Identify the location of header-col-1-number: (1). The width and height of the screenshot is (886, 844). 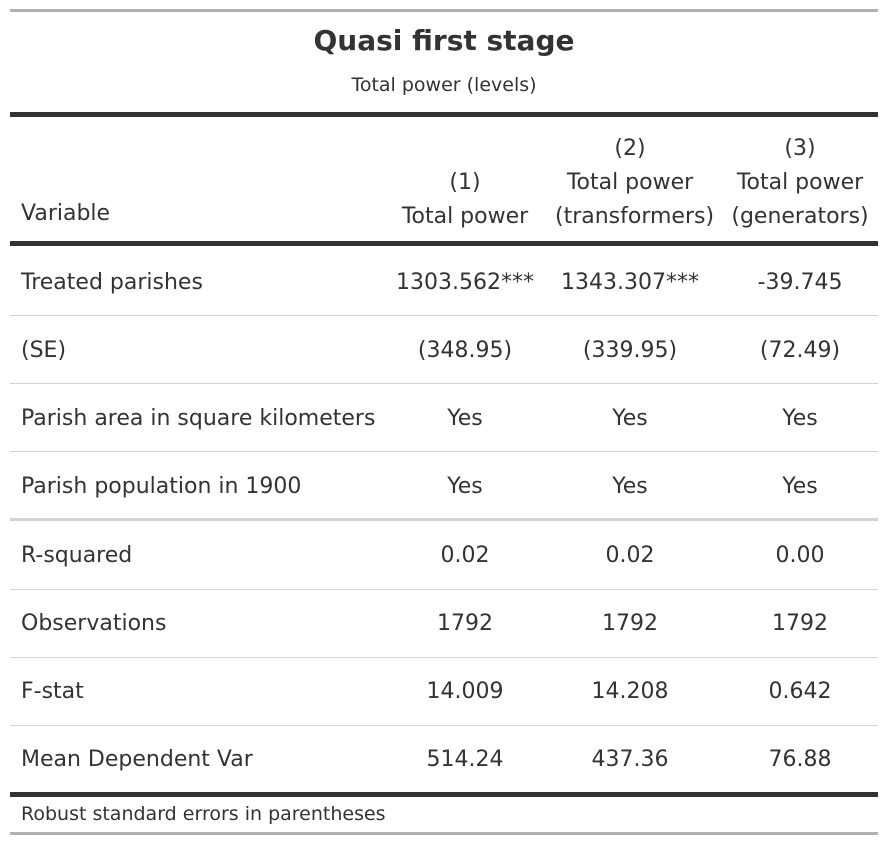
(465, 182).